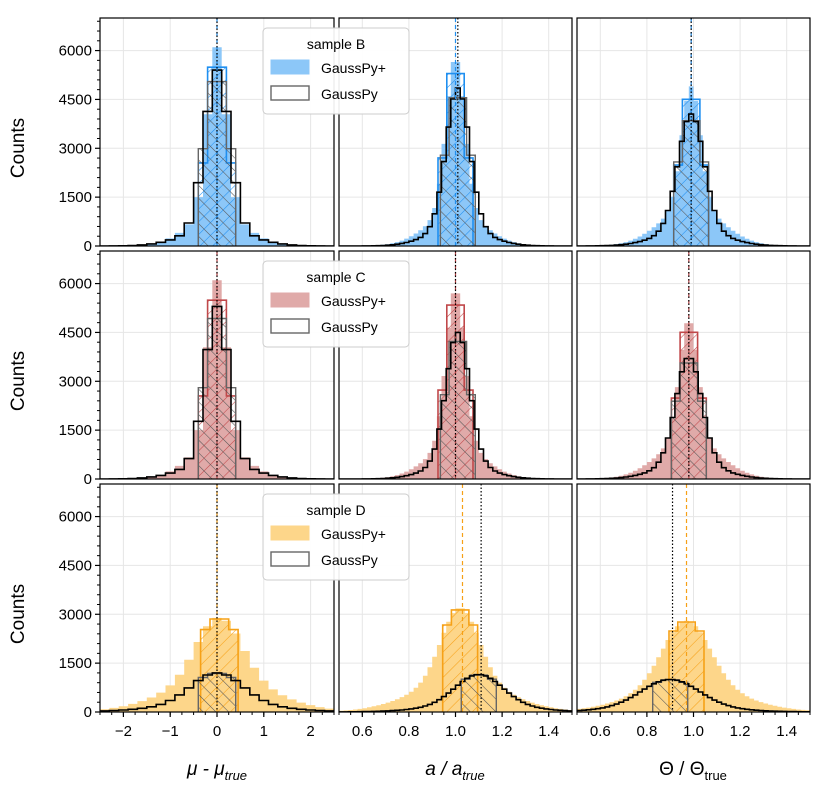 The image size is (831, 788). What do you see at coordinates (264, 731) in the screenshot?
I see `xtick-label: 1` at bounding box center [264, 731].